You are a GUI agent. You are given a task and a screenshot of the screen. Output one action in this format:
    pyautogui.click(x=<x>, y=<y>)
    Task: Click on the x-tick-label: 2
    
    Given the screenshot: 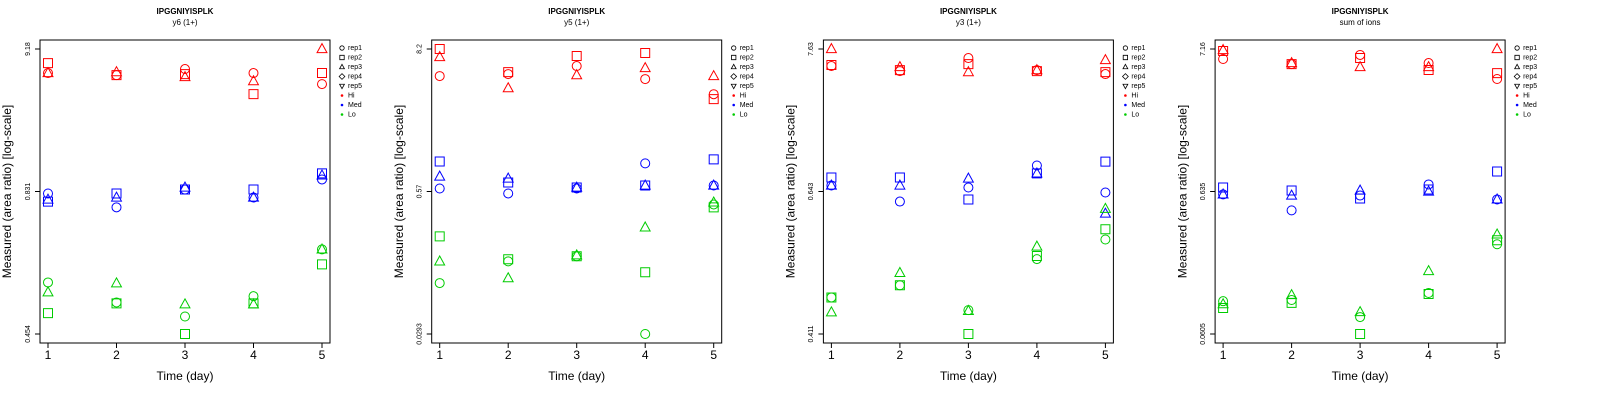 What is the action you would take?
    pyautogui.click(x=1291, y=355)
    